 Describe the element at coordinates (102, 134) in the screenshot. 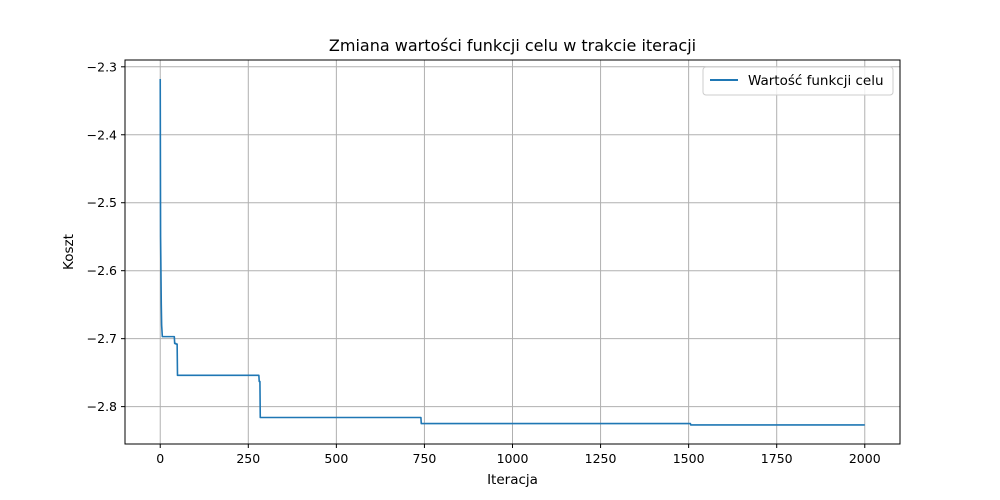

I see `y-tick-label: −2.4` at that location.